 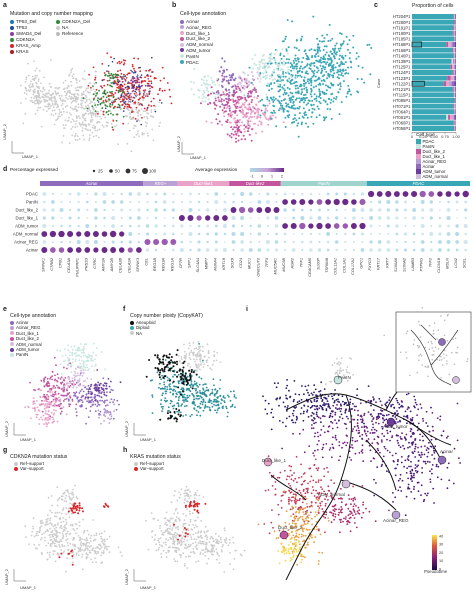 I want to click on legend-label: Duct_like_1, so click(x=198, y=33).